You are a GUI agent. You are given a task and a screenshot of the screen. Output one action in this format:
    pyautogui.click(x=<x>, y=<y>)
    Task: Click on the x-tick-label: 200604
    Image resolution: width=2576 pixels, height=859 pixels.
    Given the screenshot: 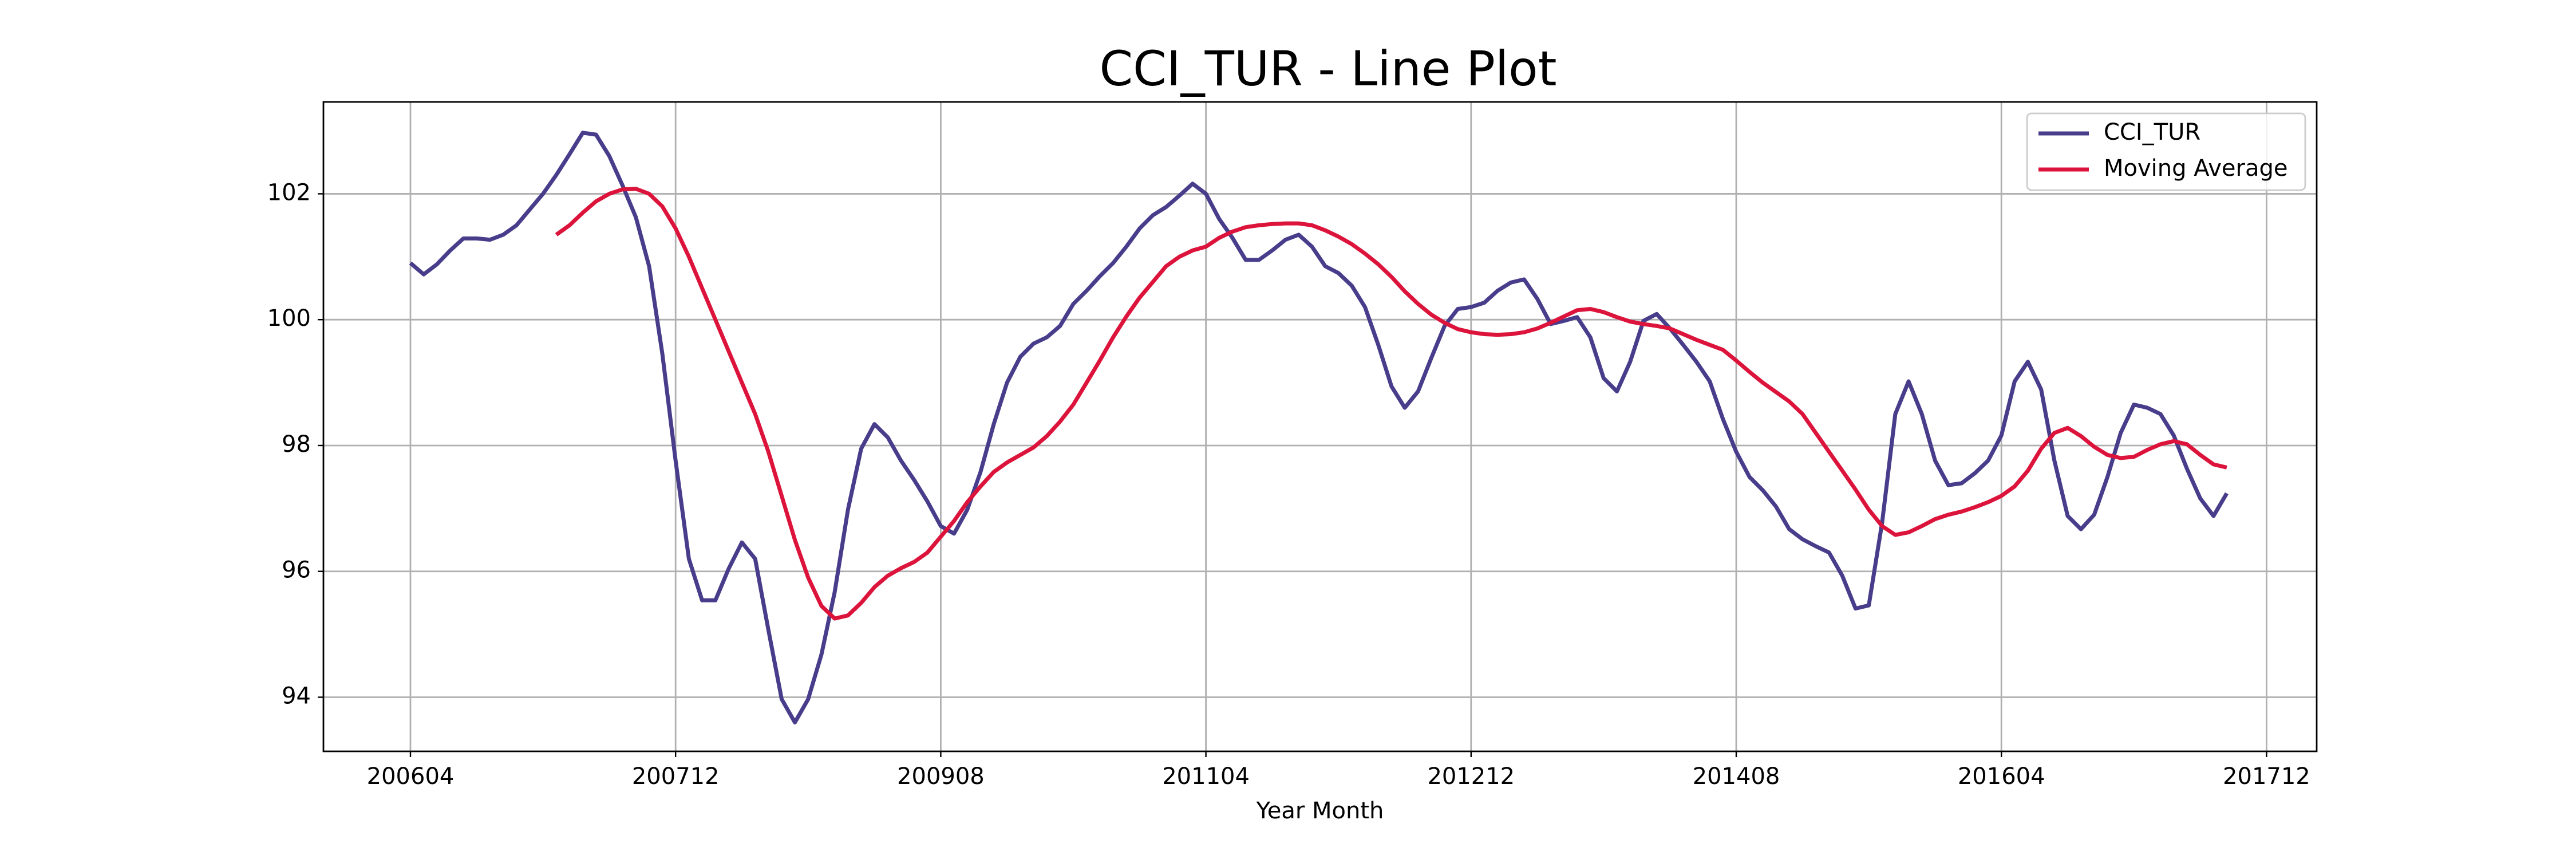 What is the action you would take?
    pyautogui.click(x=411, y=776)
    